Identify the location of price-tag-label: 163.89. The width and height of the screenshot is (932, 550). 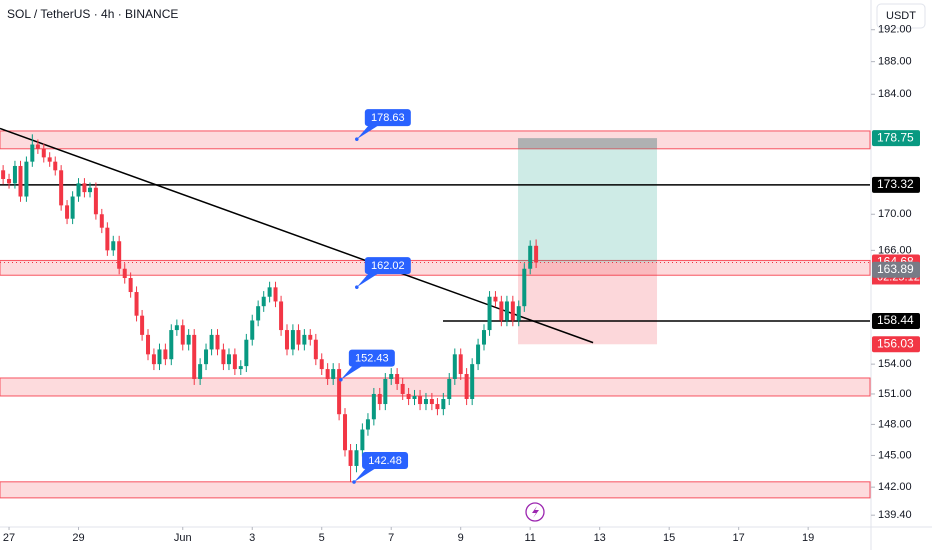
(895, 269).